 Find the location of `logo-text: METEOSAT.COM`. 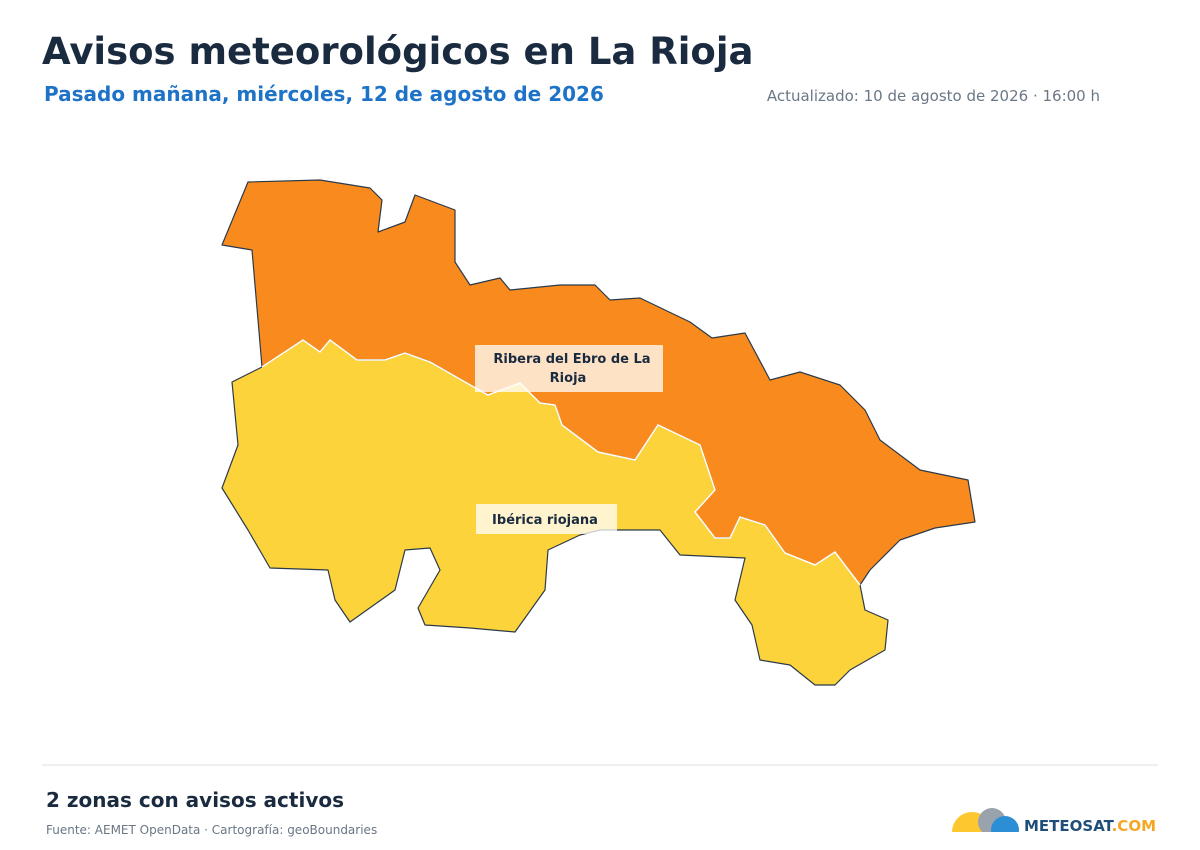

logo-text: METEOSAT.COM is located at coordinates (1090, 826).